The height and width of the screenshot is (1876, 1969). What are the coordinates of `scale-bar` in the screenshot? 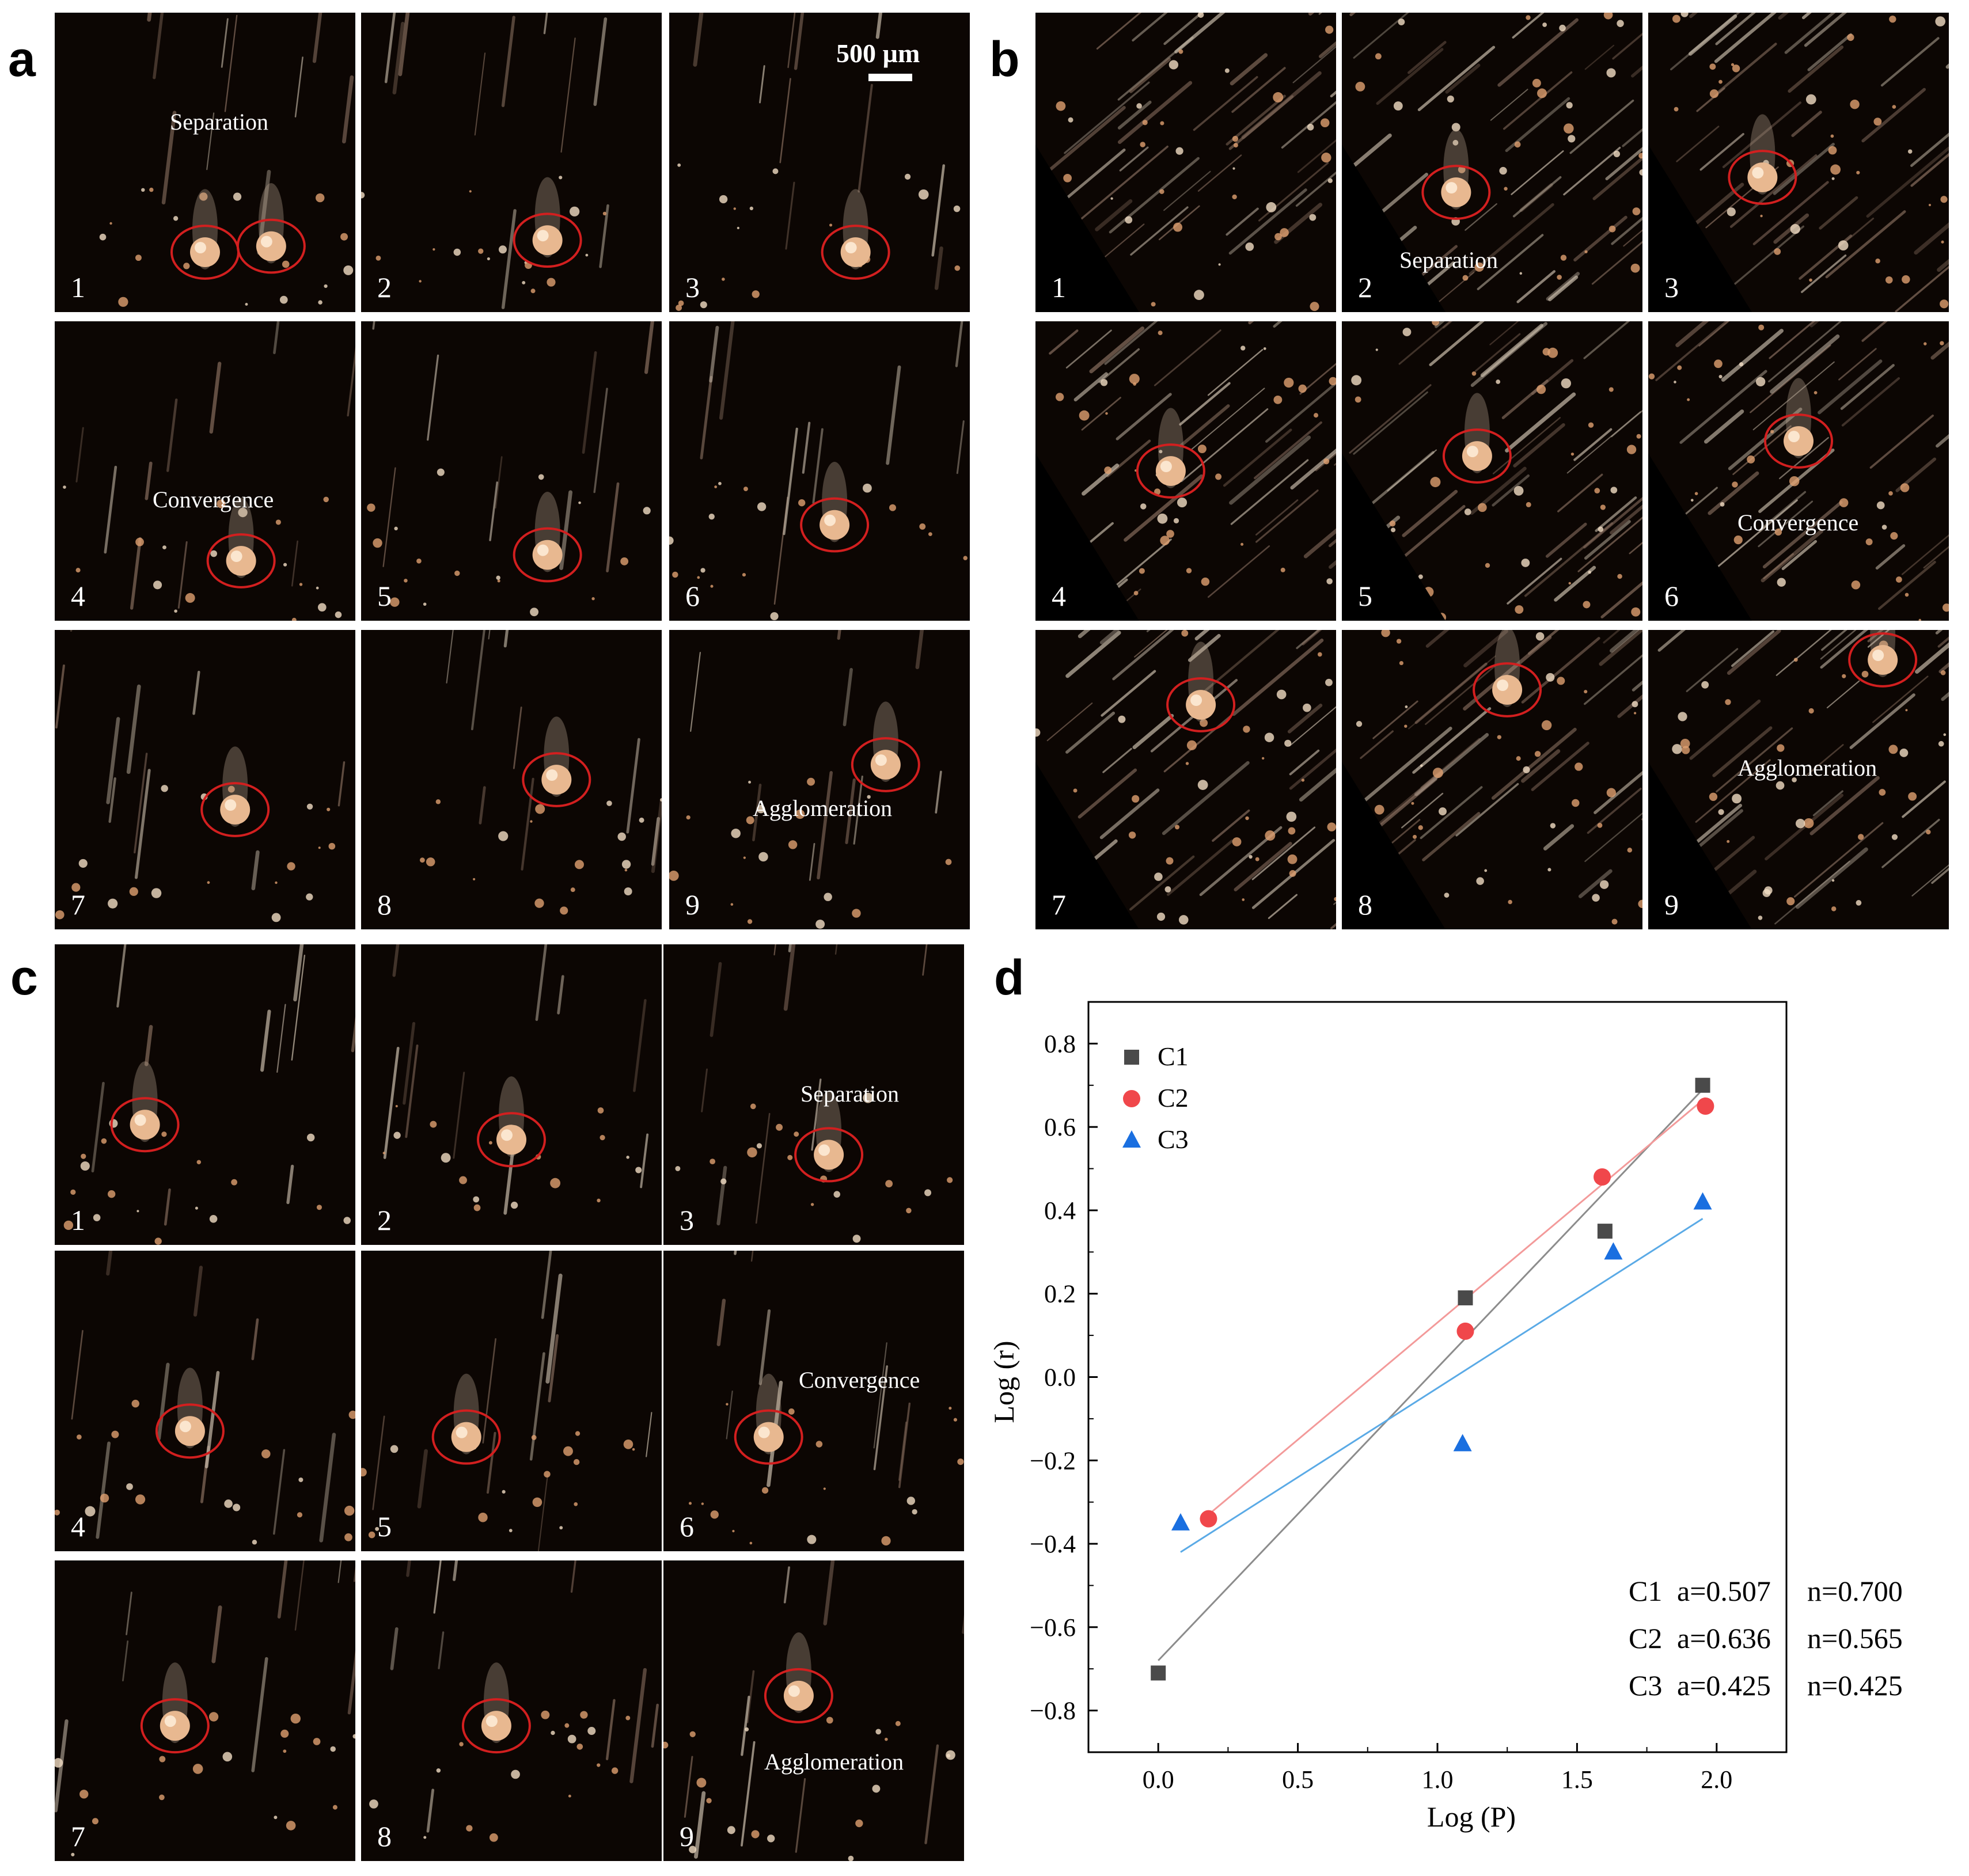 It's located at (890, 77).